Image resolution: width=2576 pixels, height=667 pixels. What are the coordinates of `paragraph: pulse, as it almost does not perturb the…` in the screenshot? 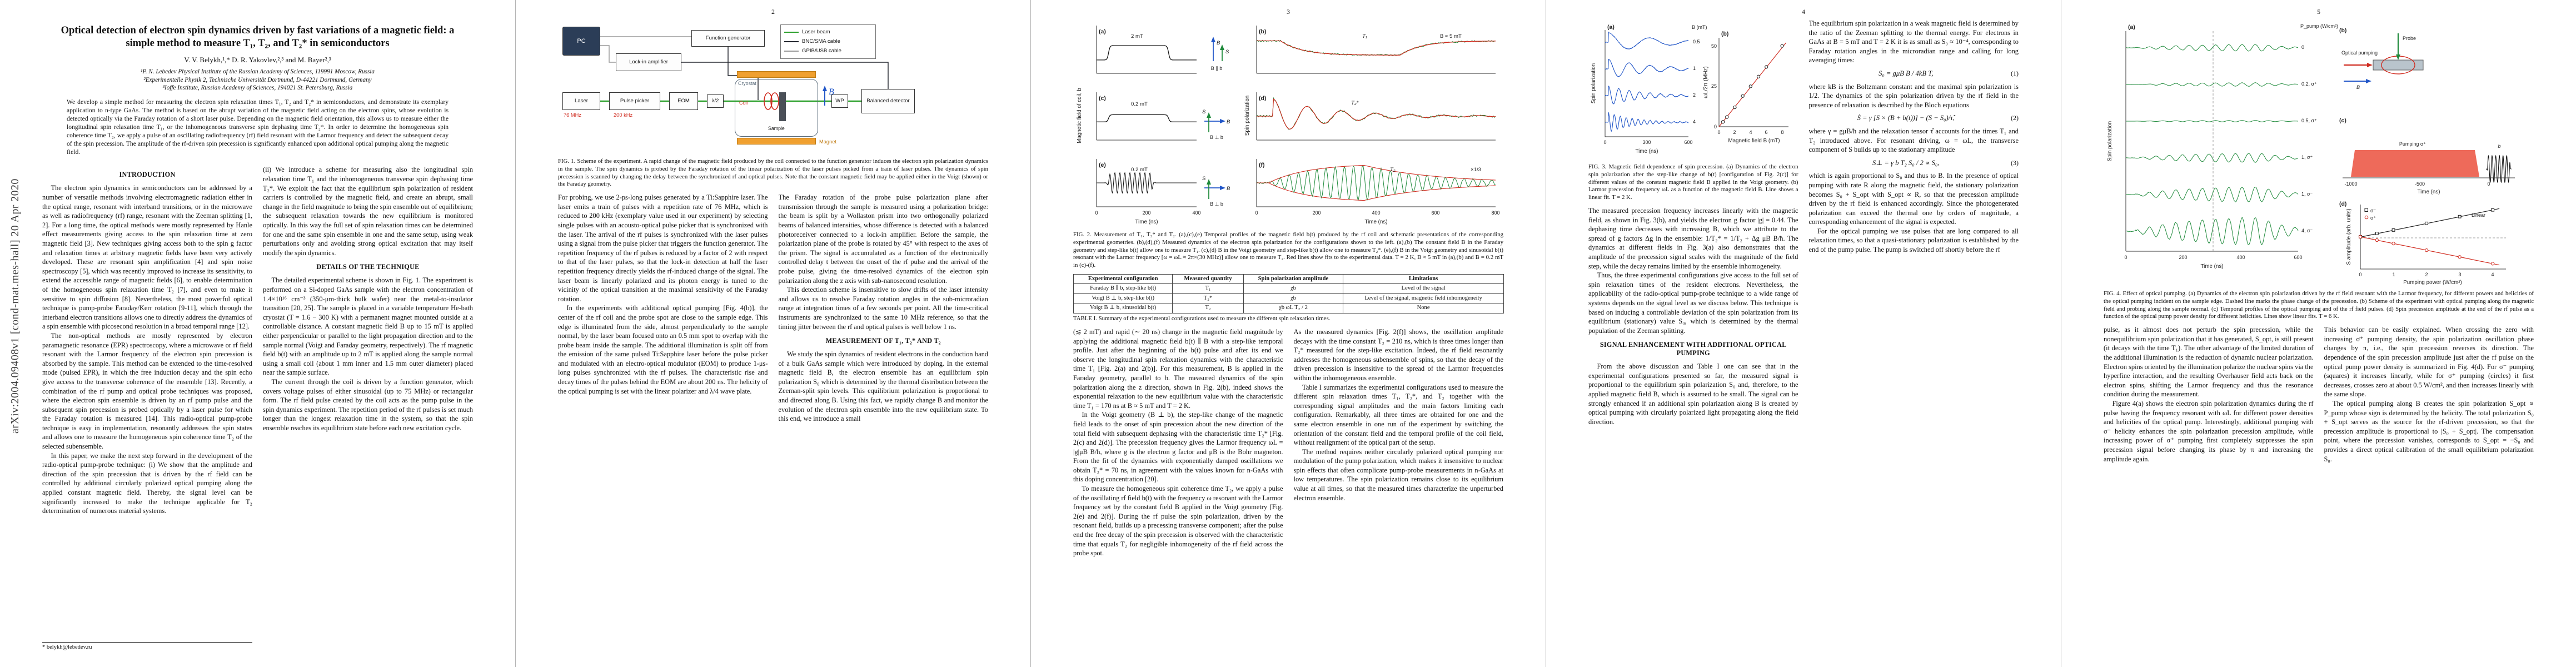 It's located at (2209, 362).